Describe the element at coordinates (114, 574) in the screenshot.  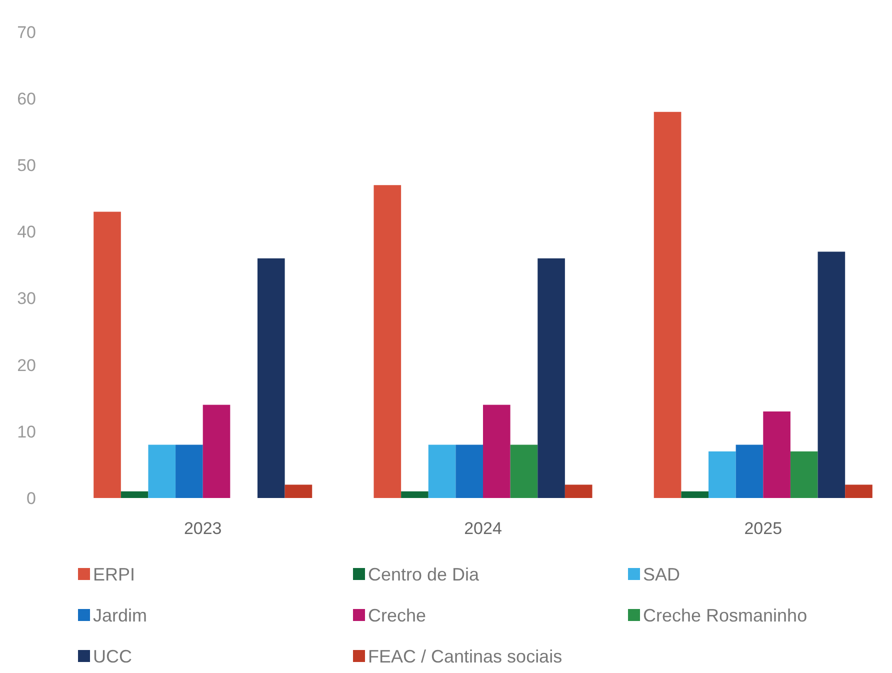
I see `legend-label: ERPI` at that location.